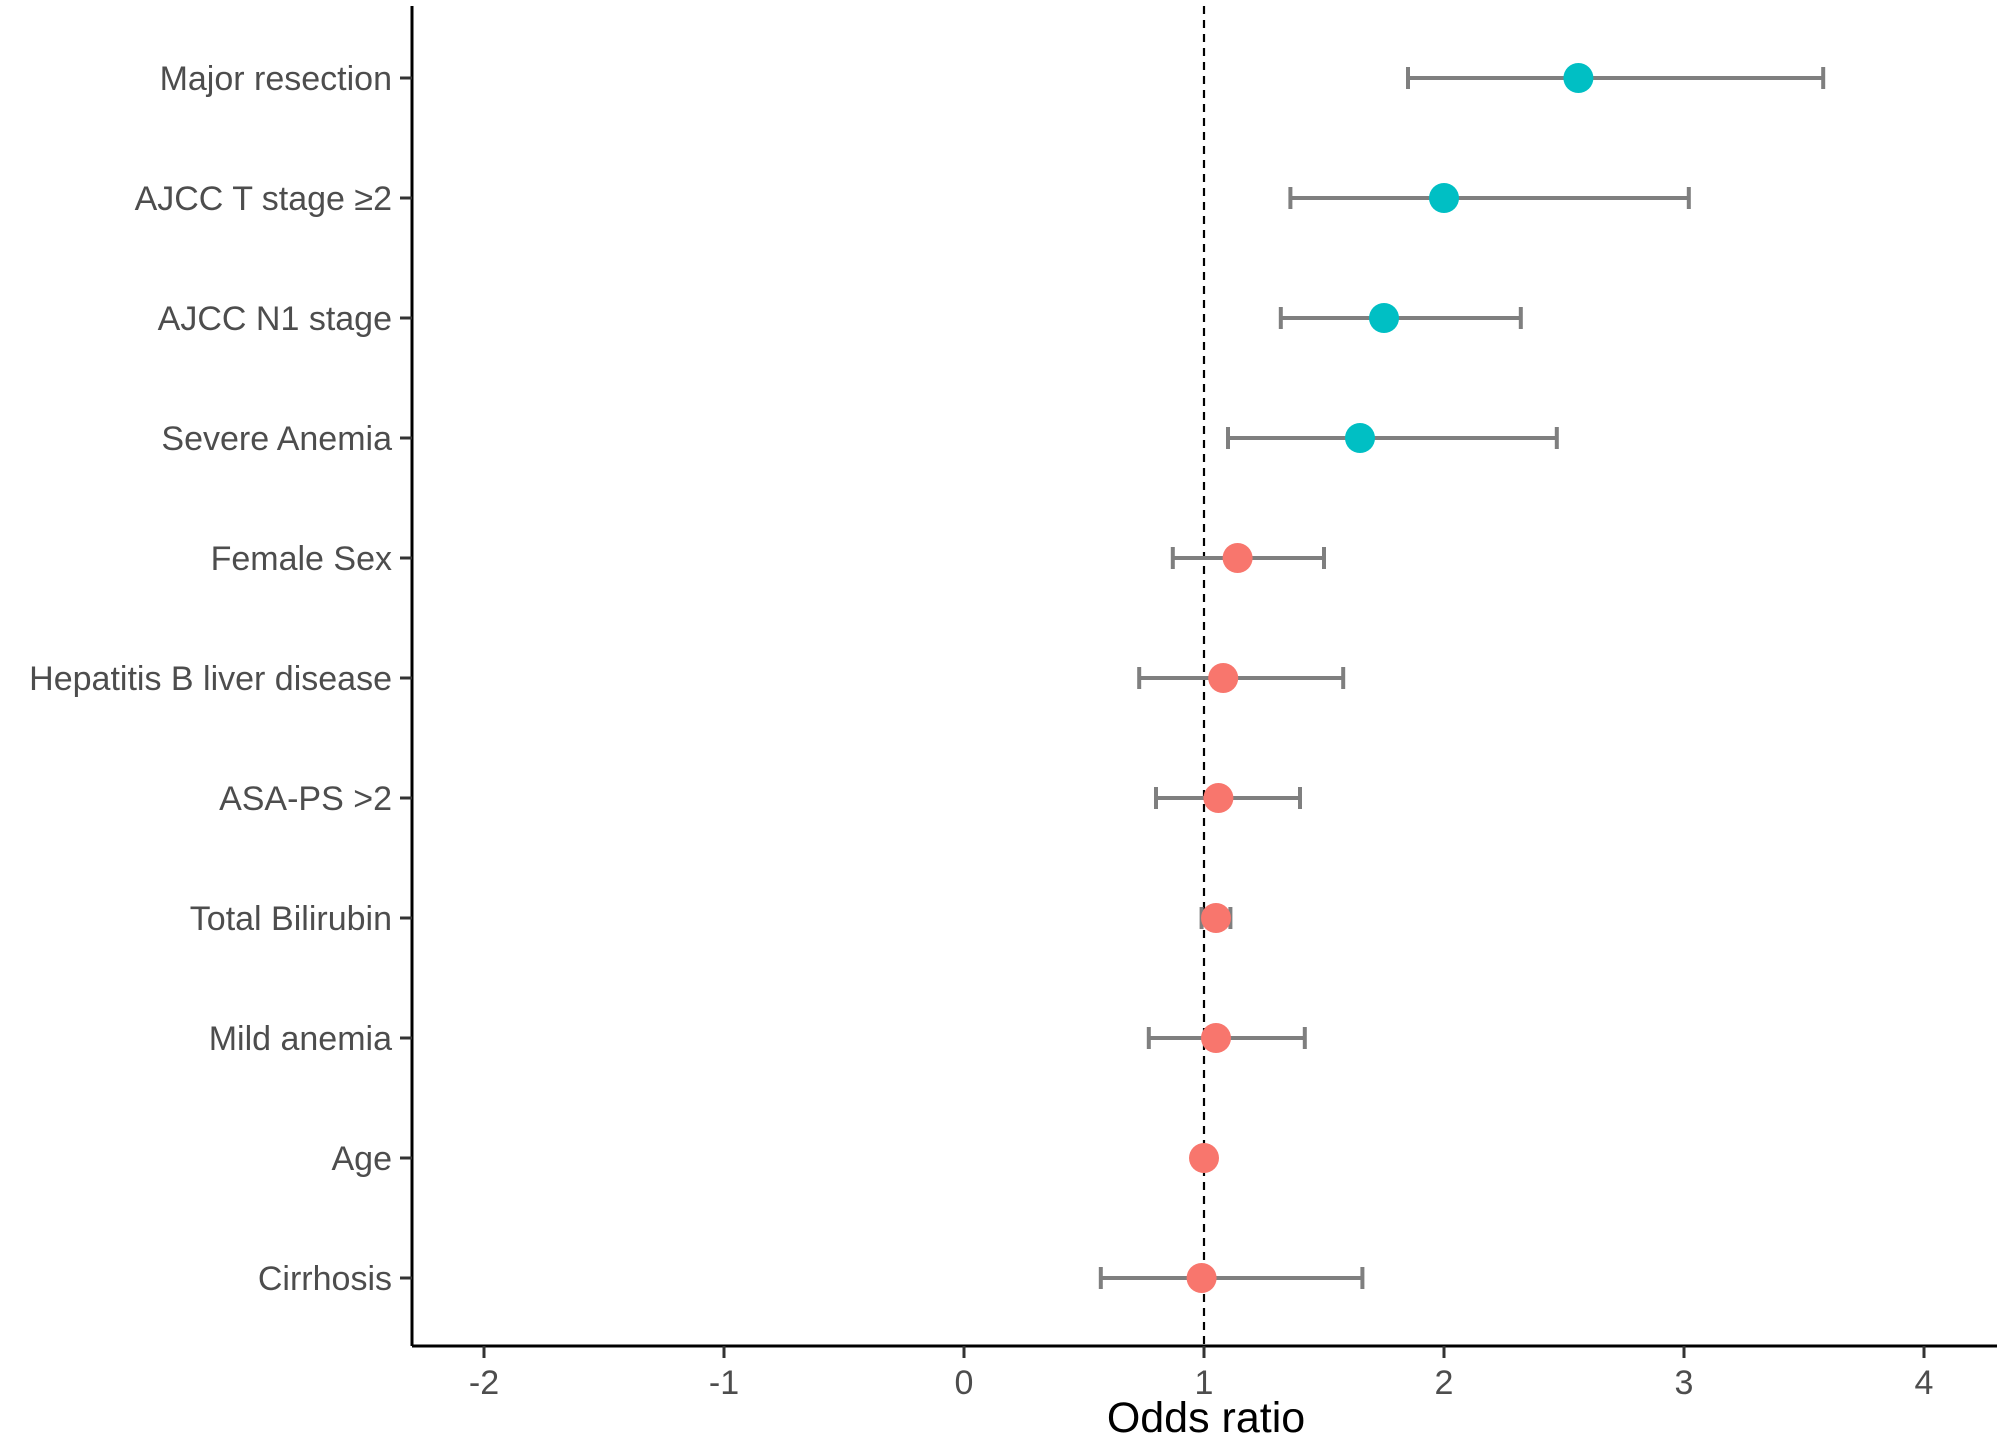 This screenshot has width=2000, height=1449. Describe the element at coordinates (263, 199) in the screenshot. I see `category-label: AJCC T stage ≥2` at that location.